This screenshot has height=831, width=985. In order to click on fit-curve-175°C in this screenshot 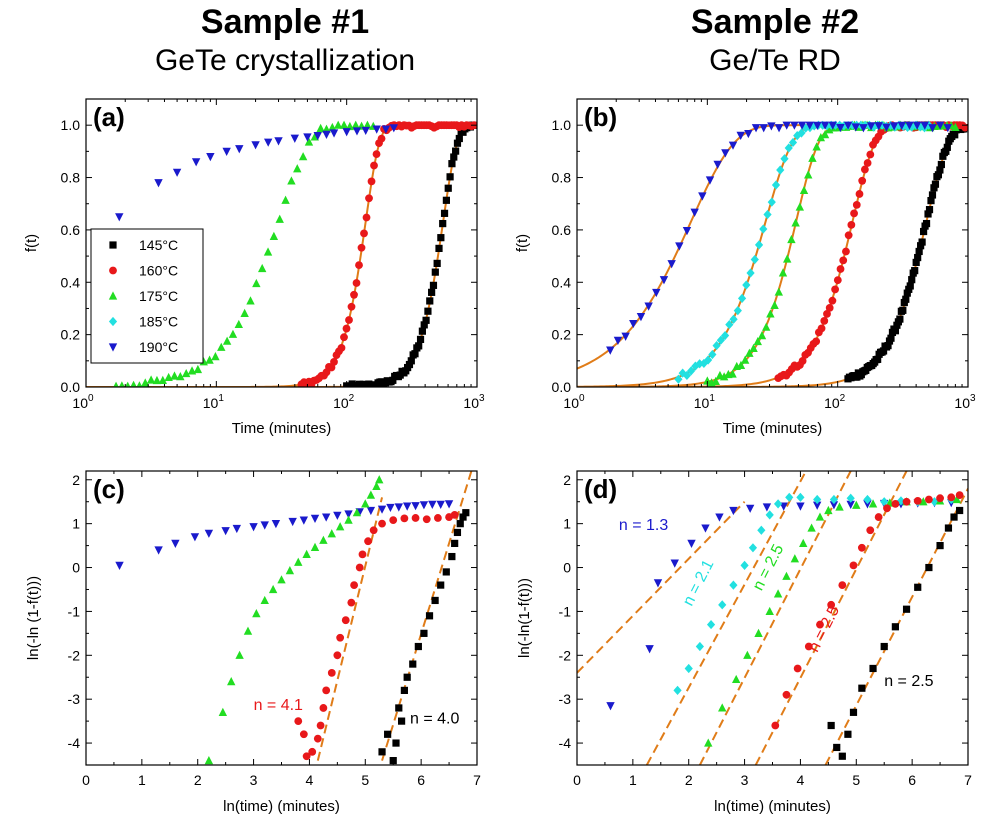, I will do `click(772, 255)`.